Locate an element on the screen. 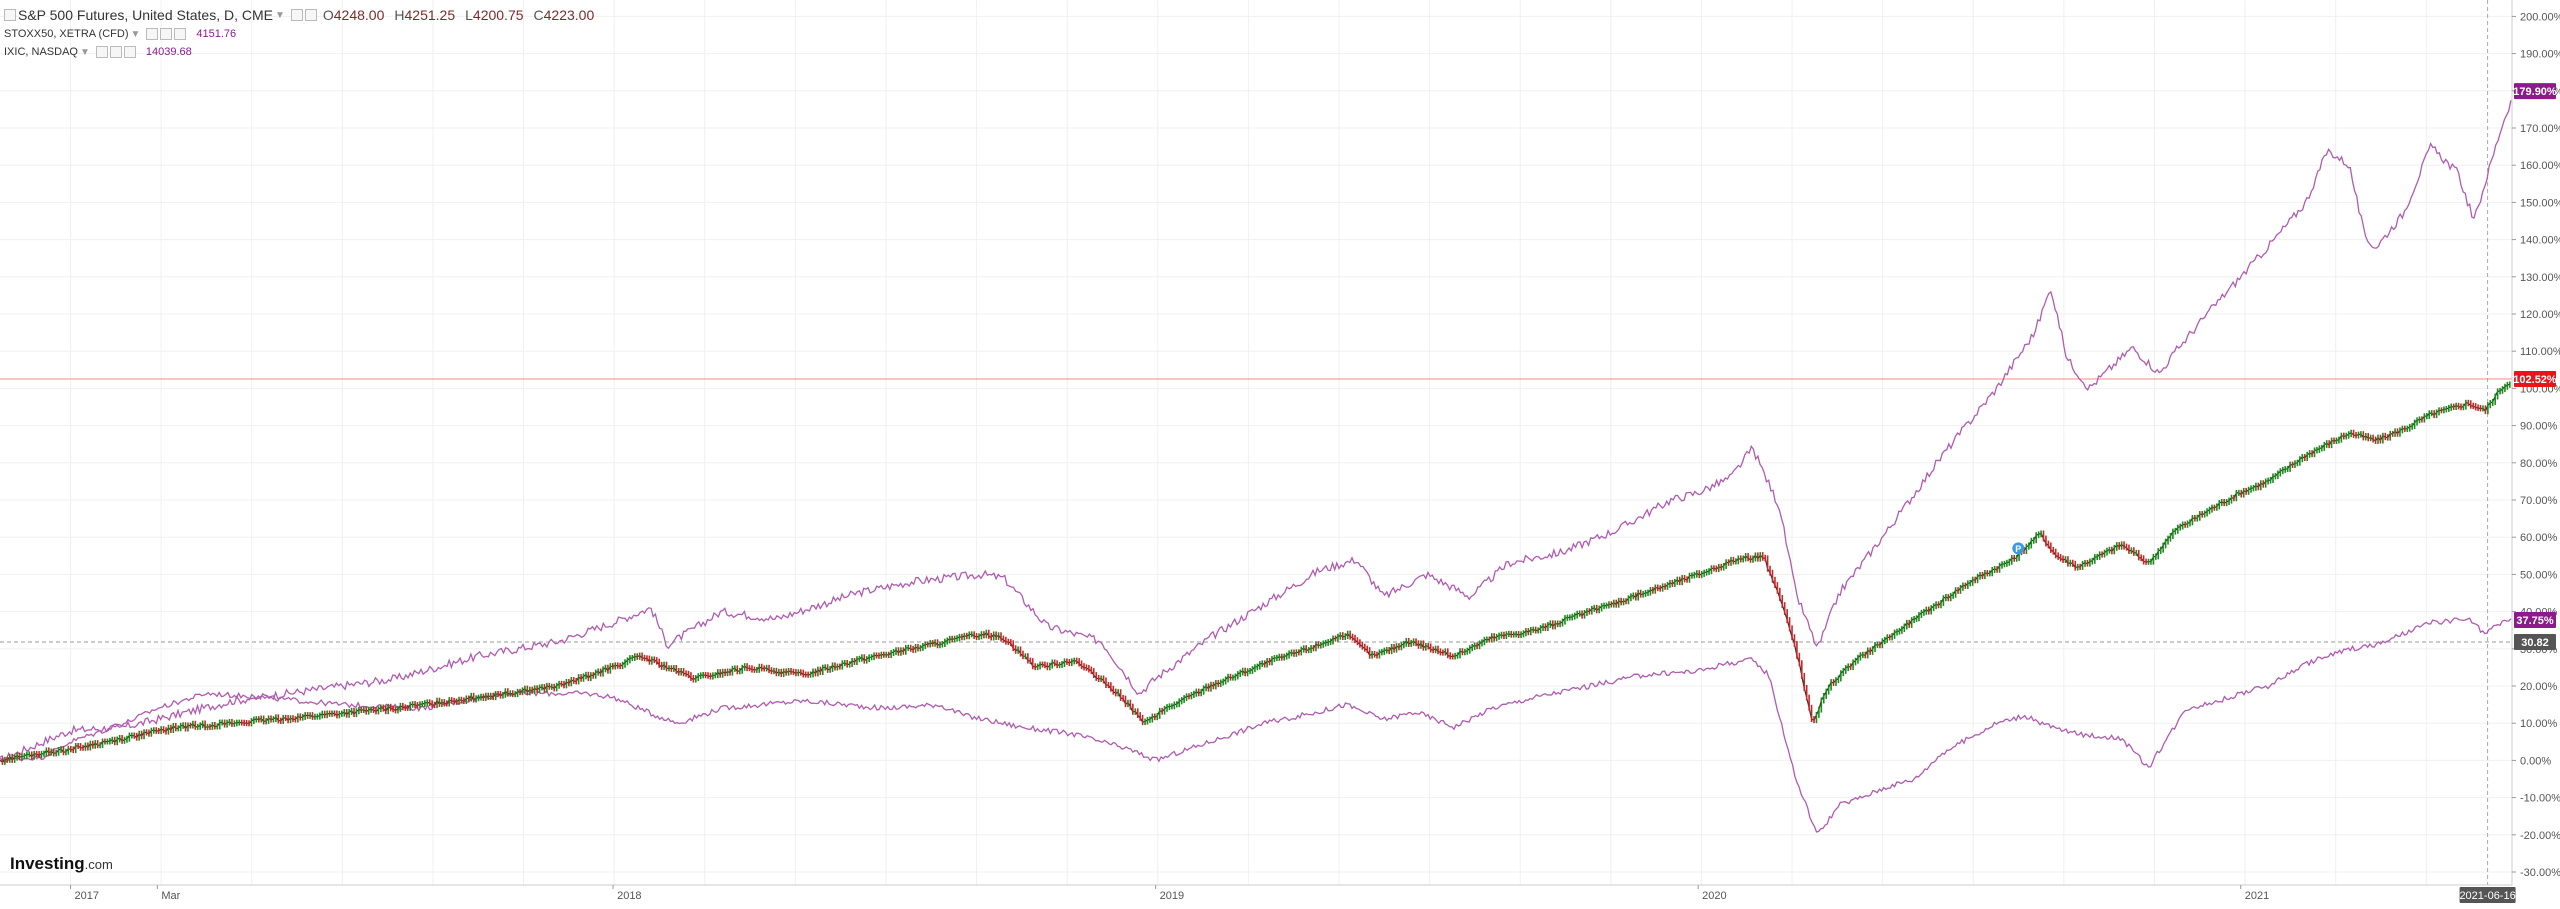 The image size is (2560, 909). brand-logo: Investing.com is located at coordinates (61, 864).